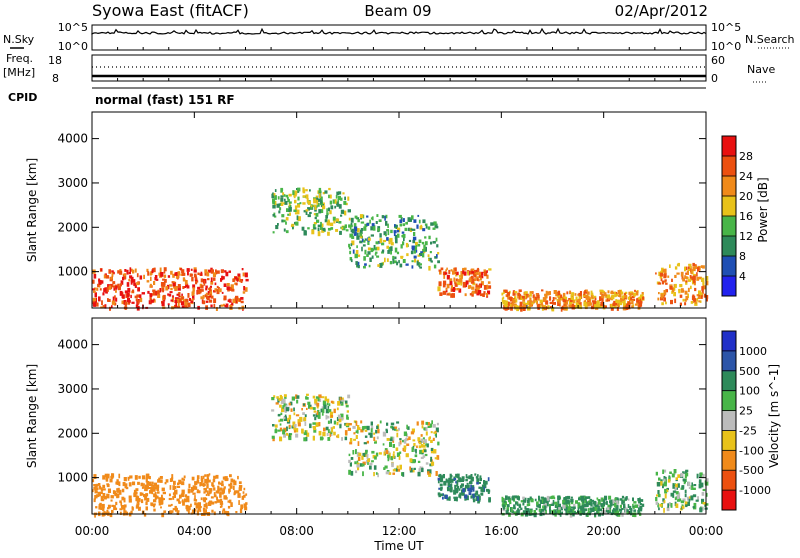 The width and height of the screenshot is (800, 558). Describe the element at coordinates (92, 531) in the screenshot. I see `x-tick-label: 00:00` at that location.